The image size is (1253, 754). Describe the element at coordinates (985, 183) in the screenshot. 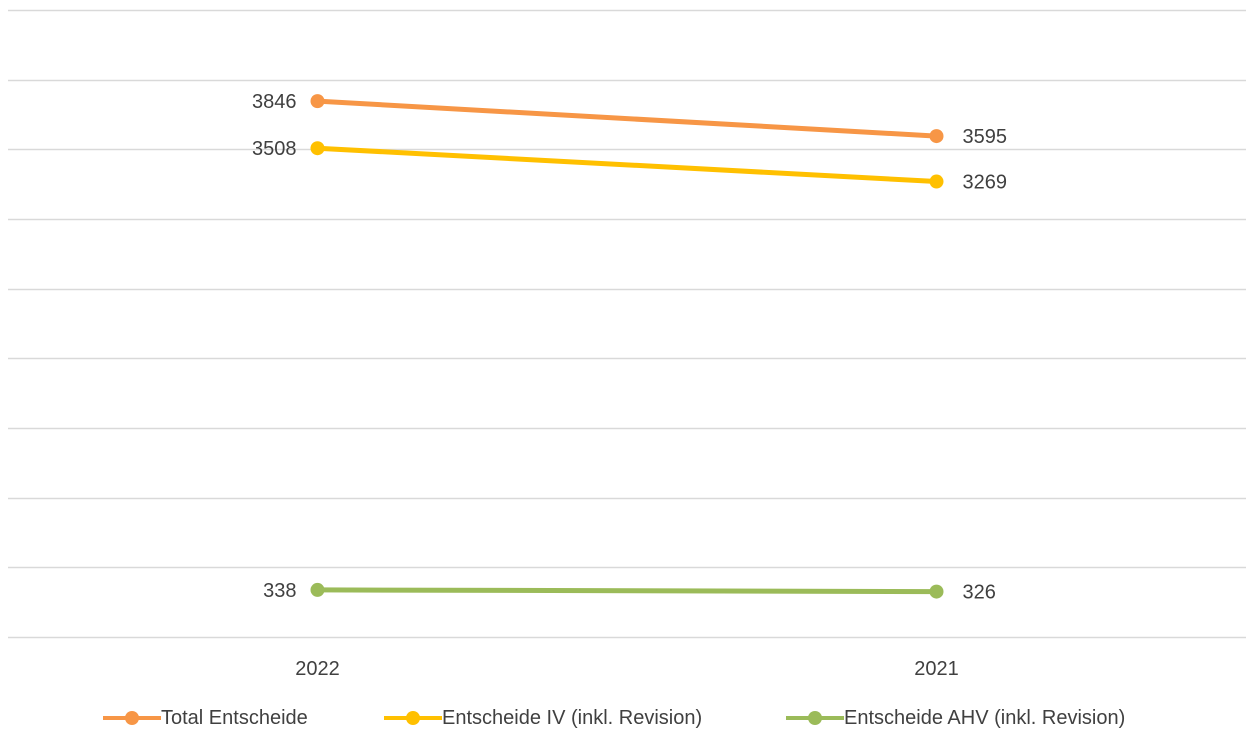

I see `data-label: 3269` at that location.